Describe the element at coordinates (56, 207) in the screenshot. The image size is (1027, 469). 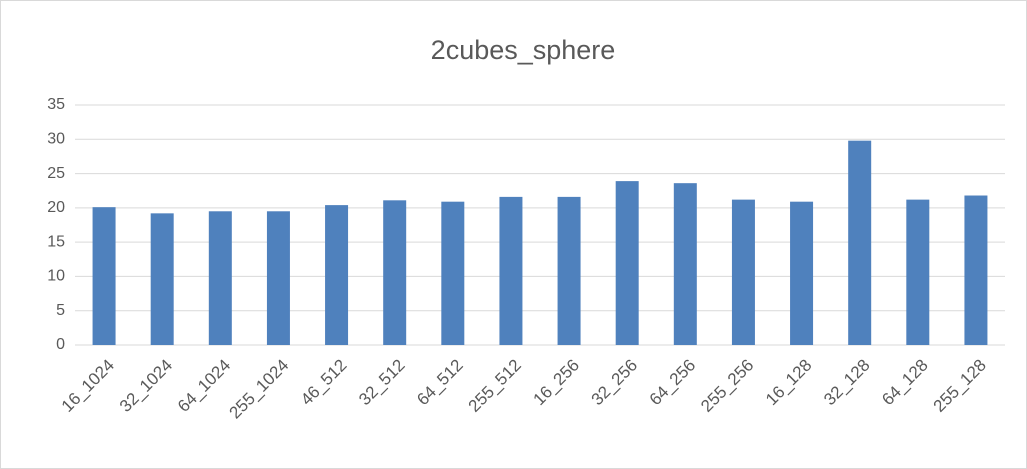
I see `y-tick-label: 20` at that location.